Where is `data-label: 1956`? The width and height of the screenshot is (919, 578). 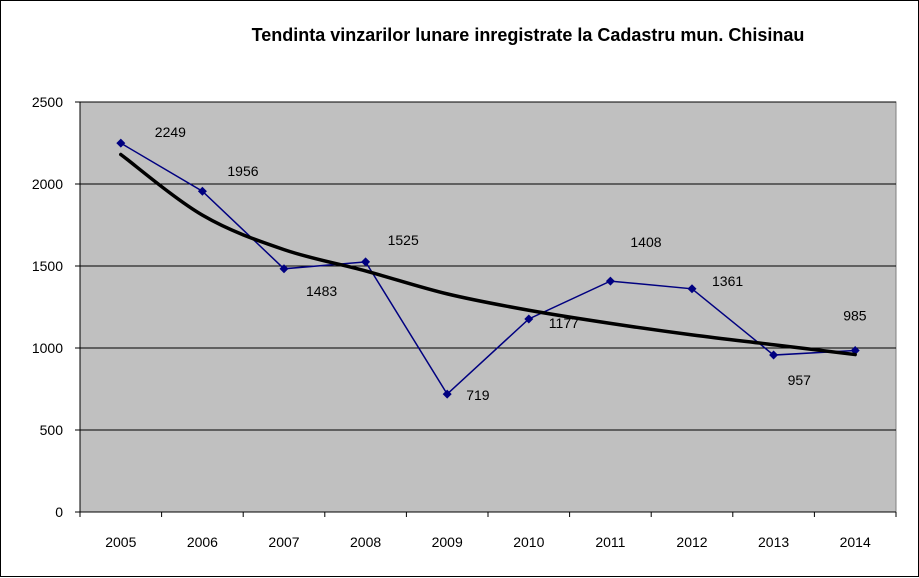
data-label: 1956 is located at coordinates (242, 171).